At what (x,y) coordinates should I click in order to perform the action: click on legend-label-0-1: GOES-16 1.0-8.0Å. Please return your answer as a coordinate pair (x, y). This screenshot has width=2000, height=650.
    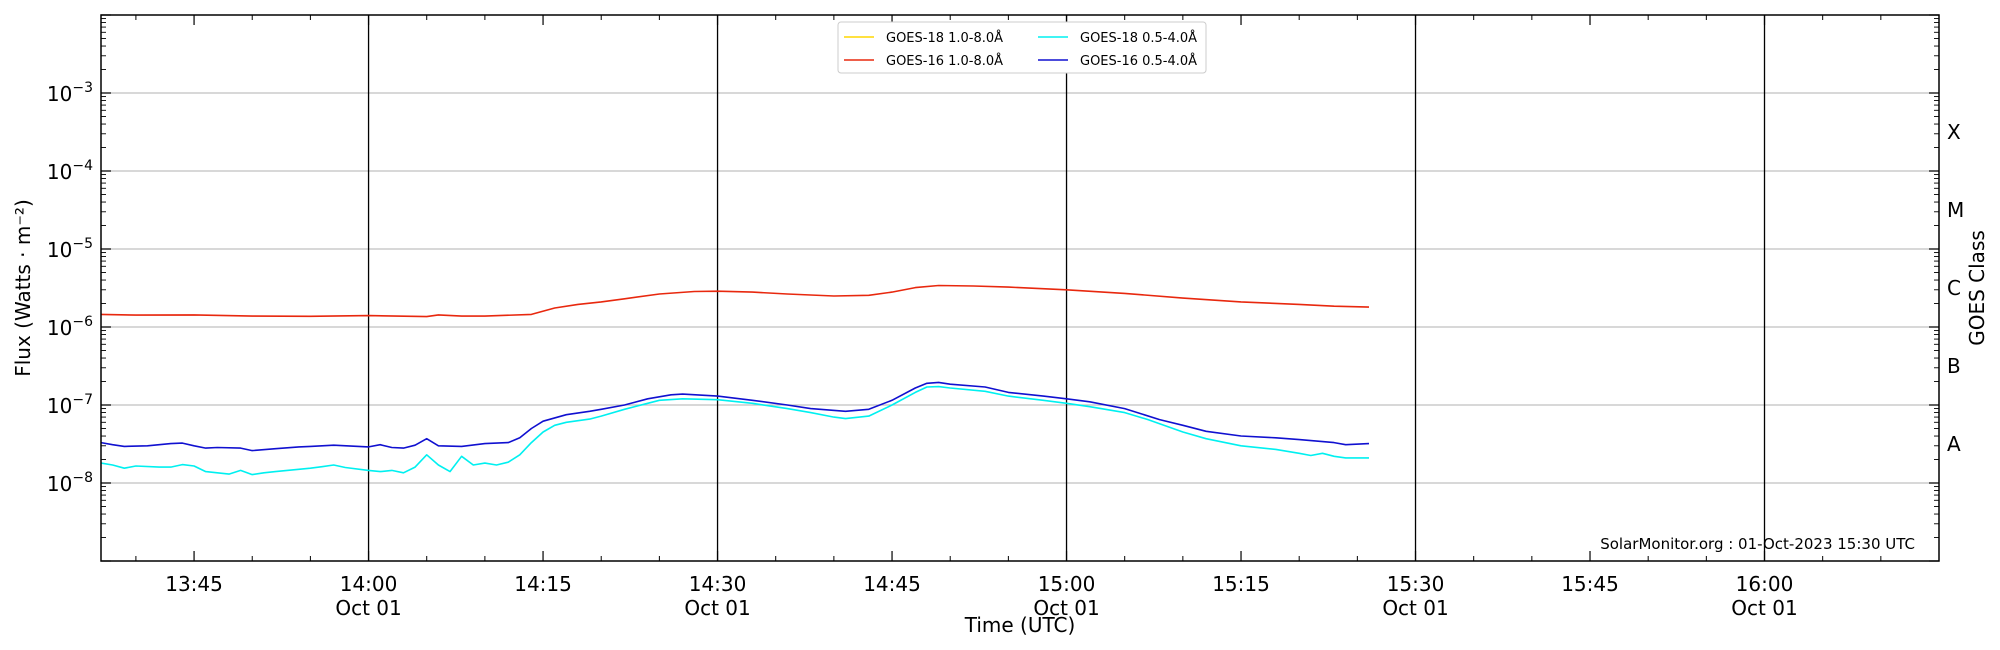
    Looking at the image, I should click on (944, 61).